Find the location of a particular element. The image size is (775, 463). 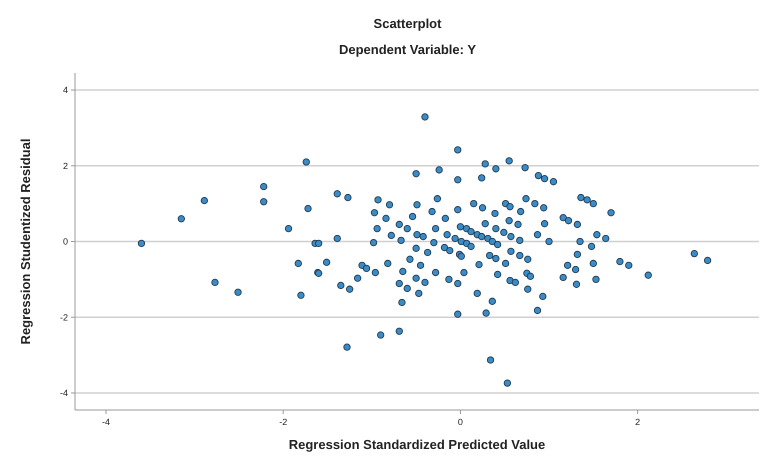

x-tick-label: 2 is located at coordinates (637, 422).